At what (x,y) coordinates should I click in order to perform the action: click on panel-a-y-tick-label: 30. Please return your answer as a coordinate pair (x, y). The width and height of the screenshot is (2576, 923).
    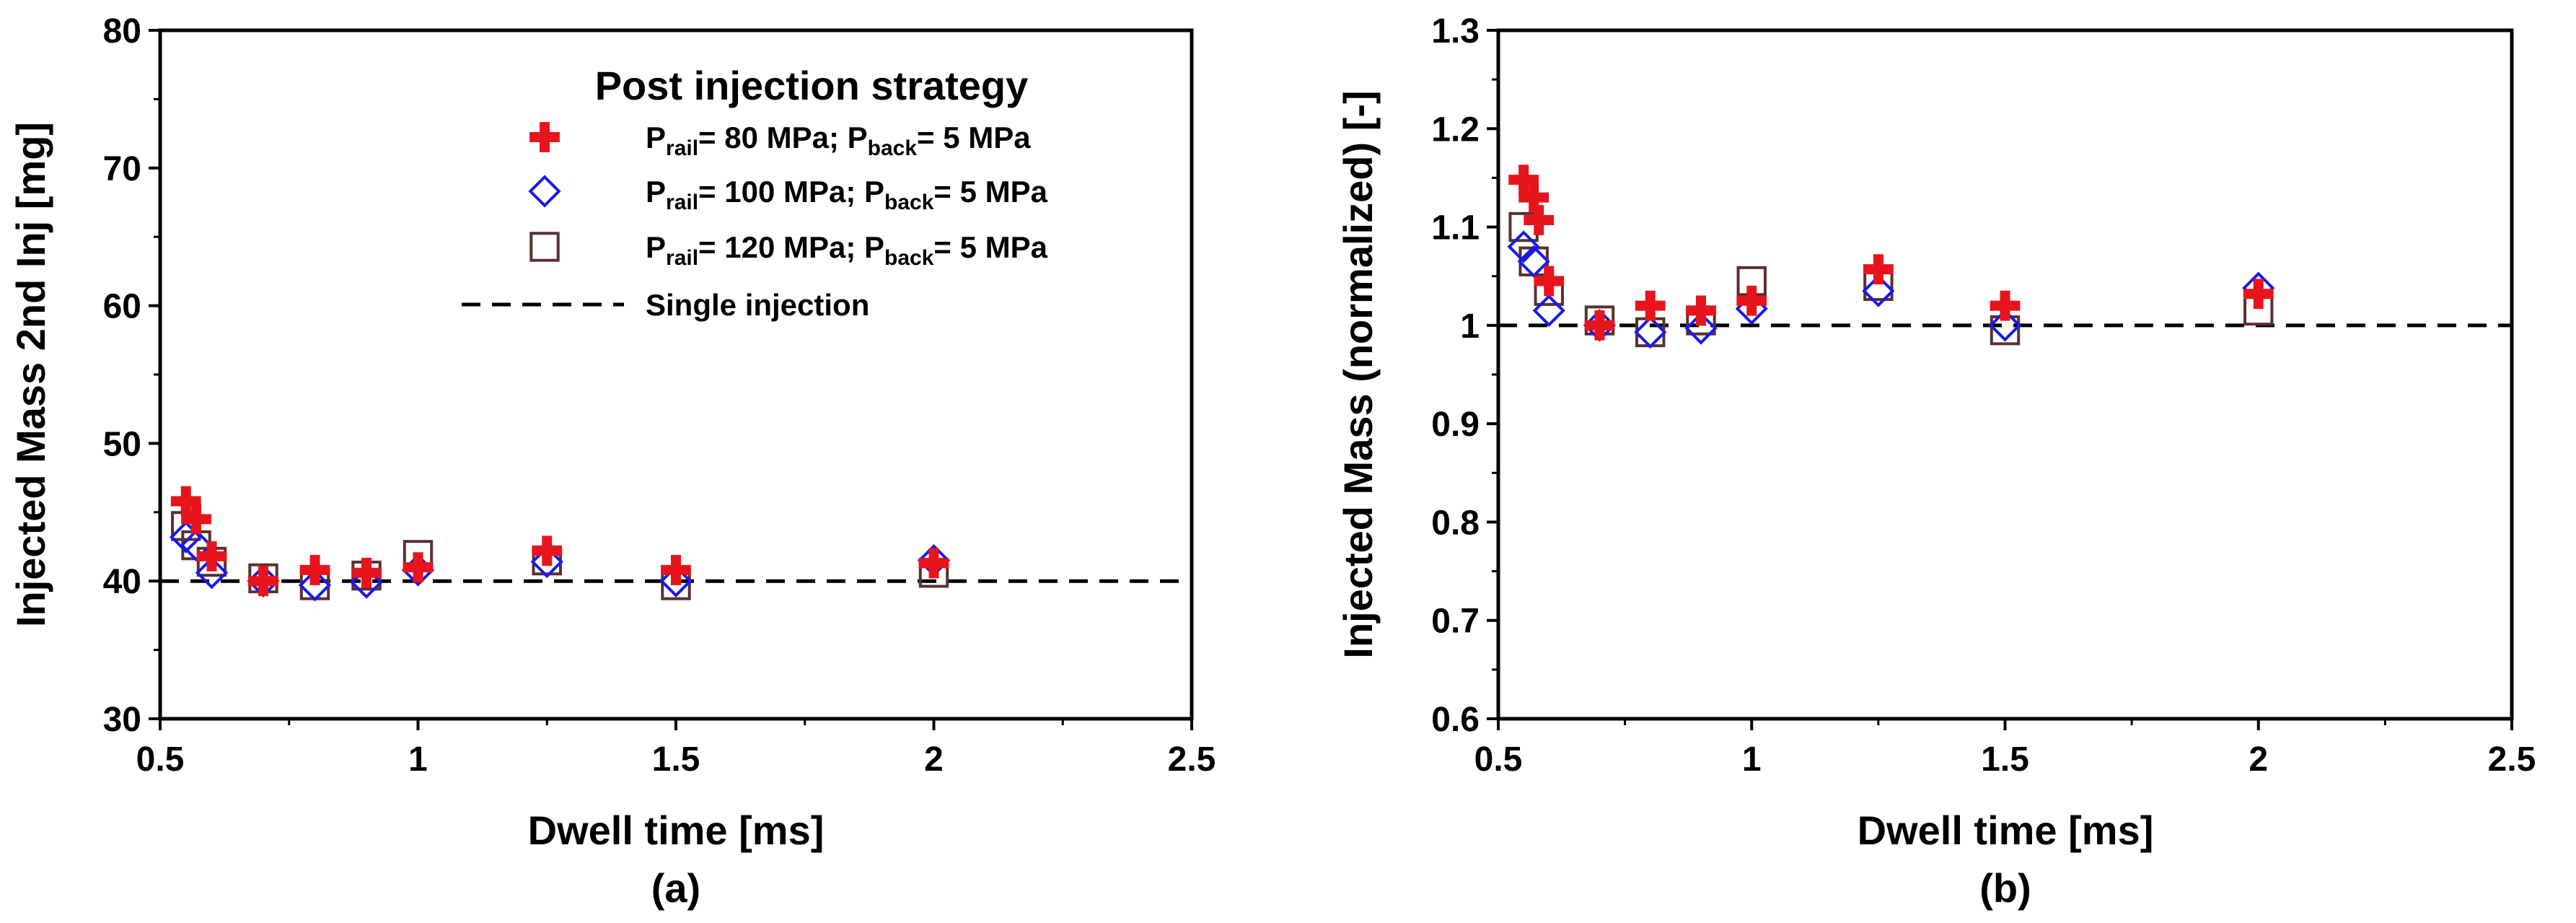
    Looking at the image, I should click on (122, 720).